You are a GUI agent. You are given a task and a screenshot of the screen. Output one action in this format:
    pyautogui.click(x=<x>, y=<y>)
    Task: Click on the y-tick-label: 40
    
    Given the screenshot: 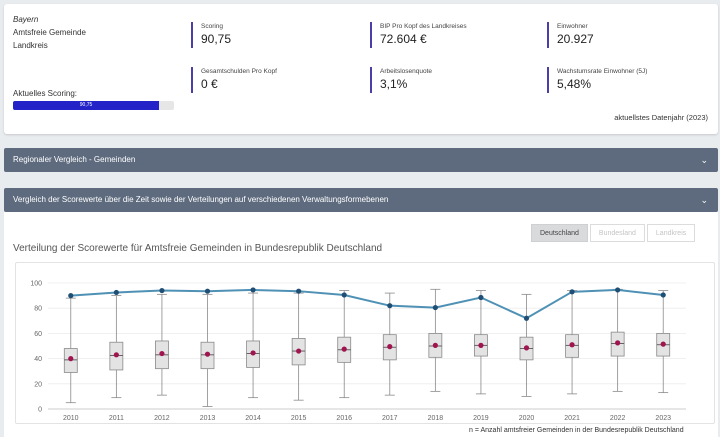 What is the action you would take?
    pyautogui.click(x=38, y=359)
    